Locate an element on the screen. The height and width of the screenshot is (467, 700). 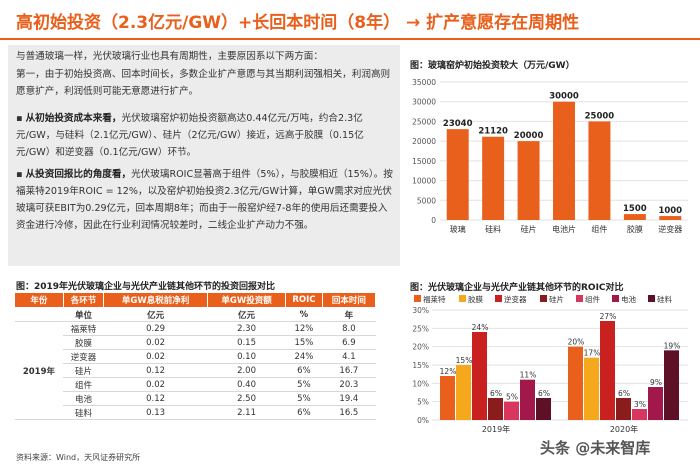
bullet-investment-heading: 从初始投资成本来看， is located at coordinates (73, 118).